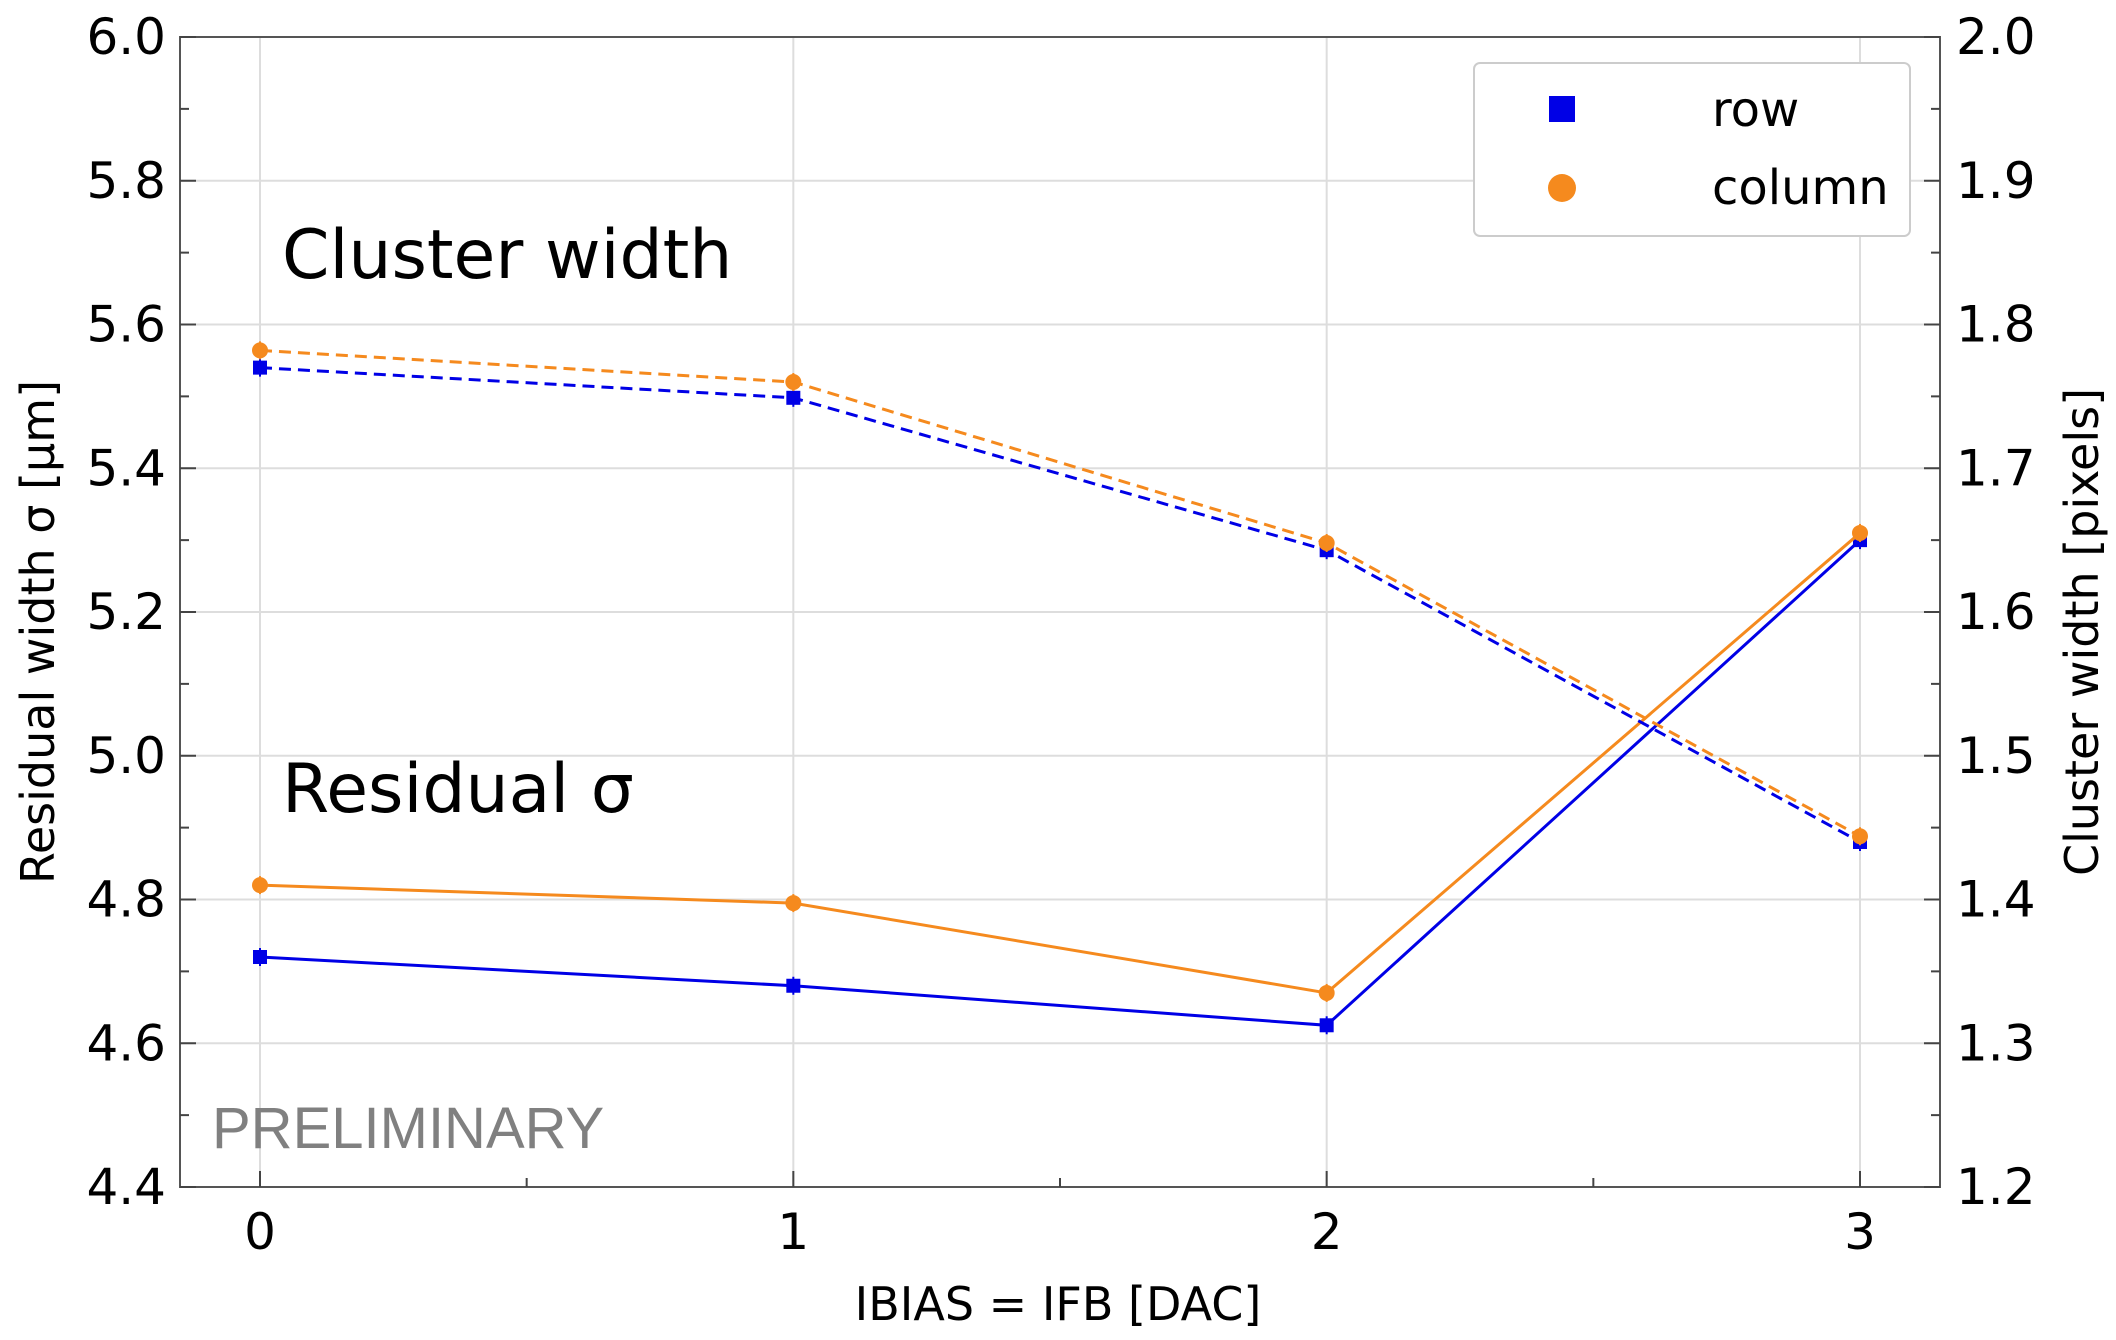  Describe the element at coordinates (1996, 900) in the screenshot. I see `y-right-tick-label: 1.4` at that location.